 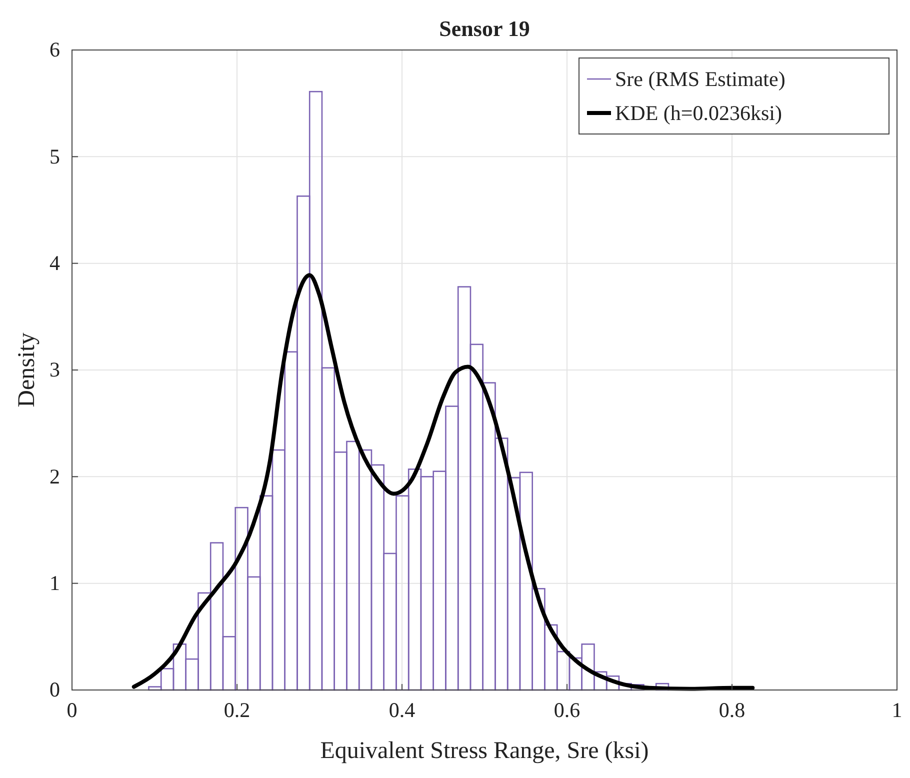 I want to click on y-tick-label: 2, so click(x=55, y=476).